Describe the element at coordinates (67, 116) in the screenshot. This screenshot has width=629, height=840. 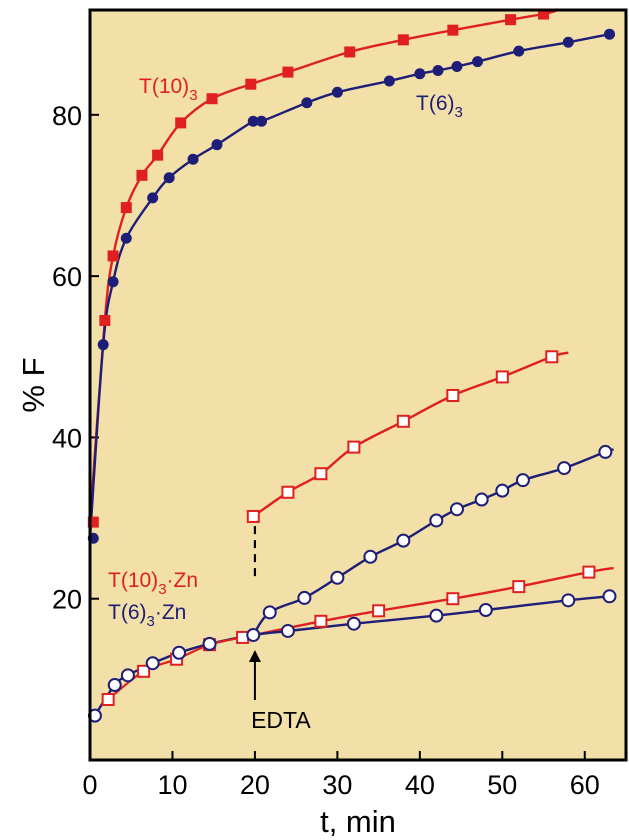
I see `y-tick-label: 80` at that location.